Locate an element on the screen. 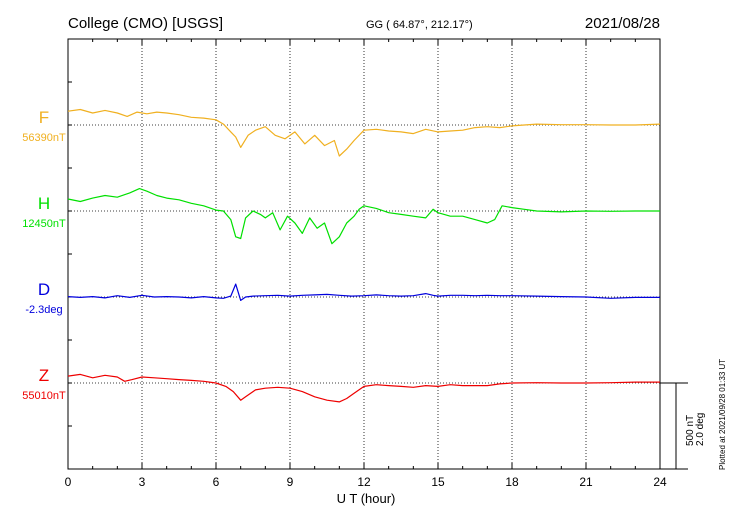 Image resolution: width=730 pixels, height=520 pixels. series-line-F is located at coordinates (364, 132).